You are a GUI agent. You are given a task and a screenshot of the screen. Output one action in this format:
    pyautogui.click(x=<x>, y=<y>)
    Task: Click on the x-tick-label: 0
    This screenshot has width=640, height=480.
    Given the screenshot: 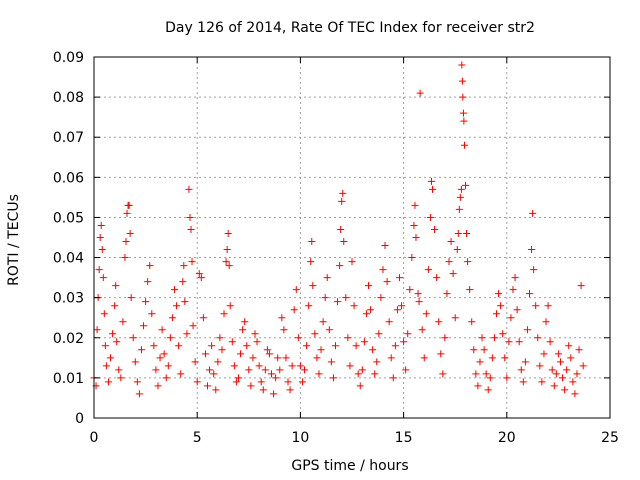 What is the action you would take?
    pyautogui.click(x=94, y=438)
    